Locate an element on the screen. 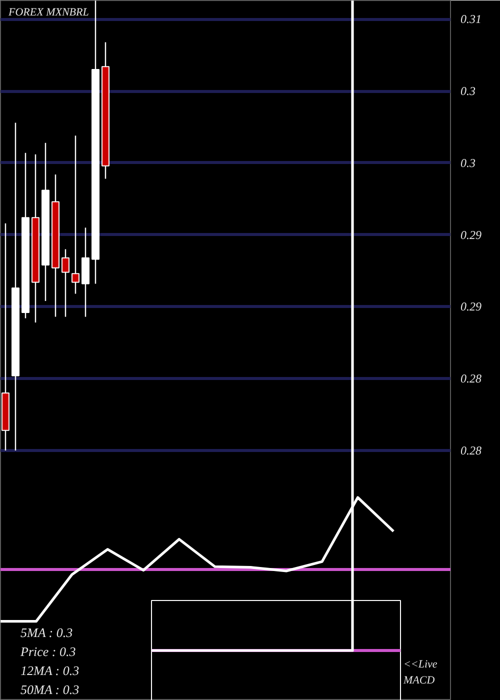 This screenshot has width=500, height=700. text: Price : 0.3 is located at coordinates (48, 651).